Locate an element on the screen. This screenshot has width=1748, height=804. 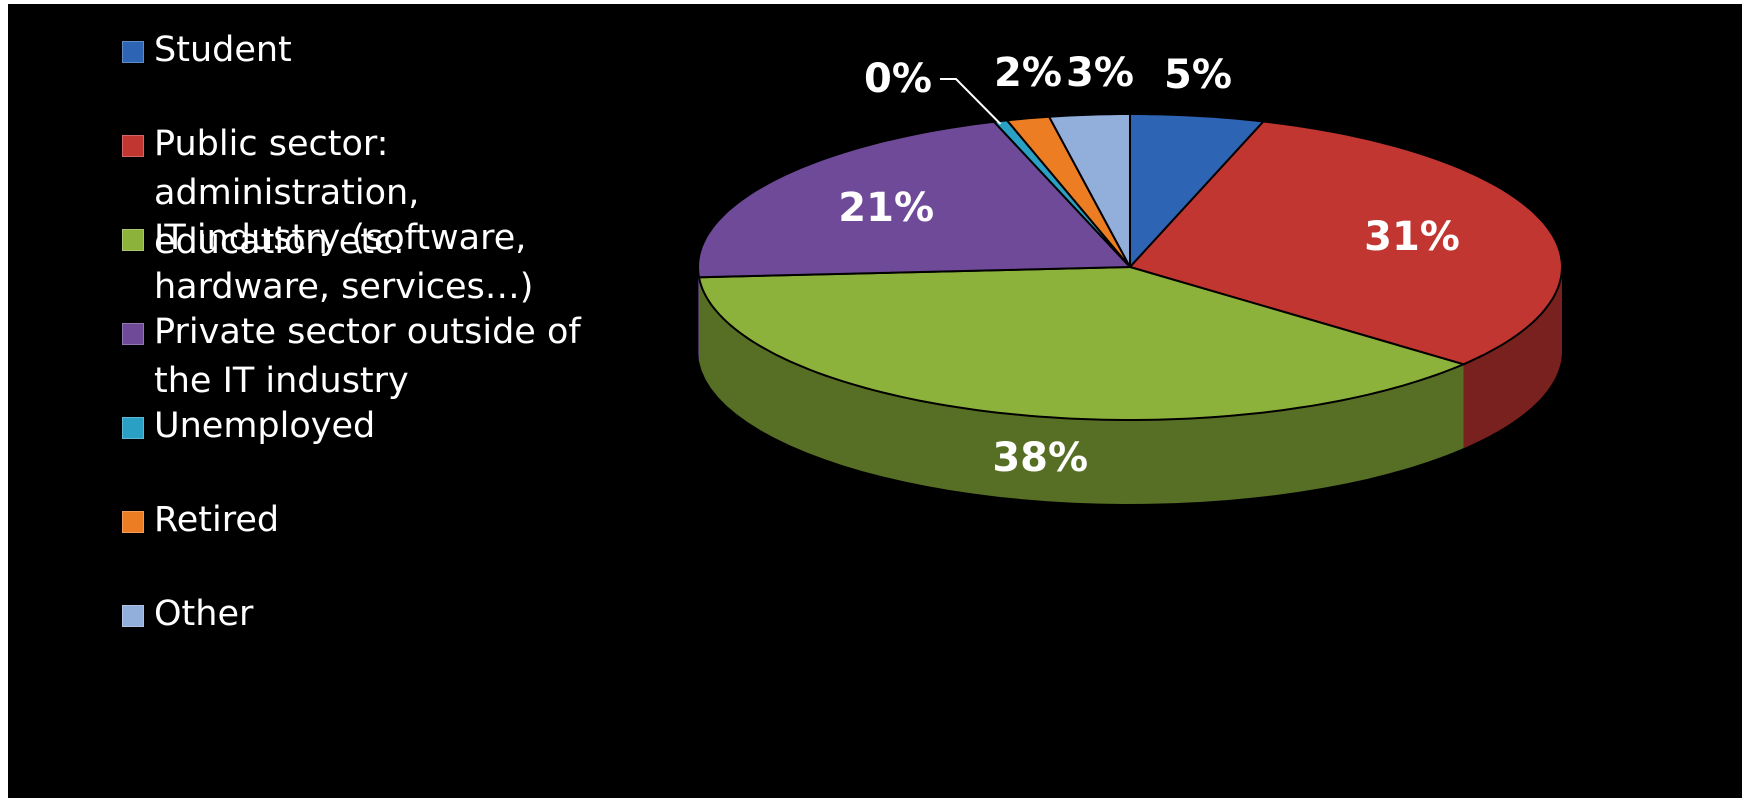
pie-sides is located at coordinates (1130, 385).